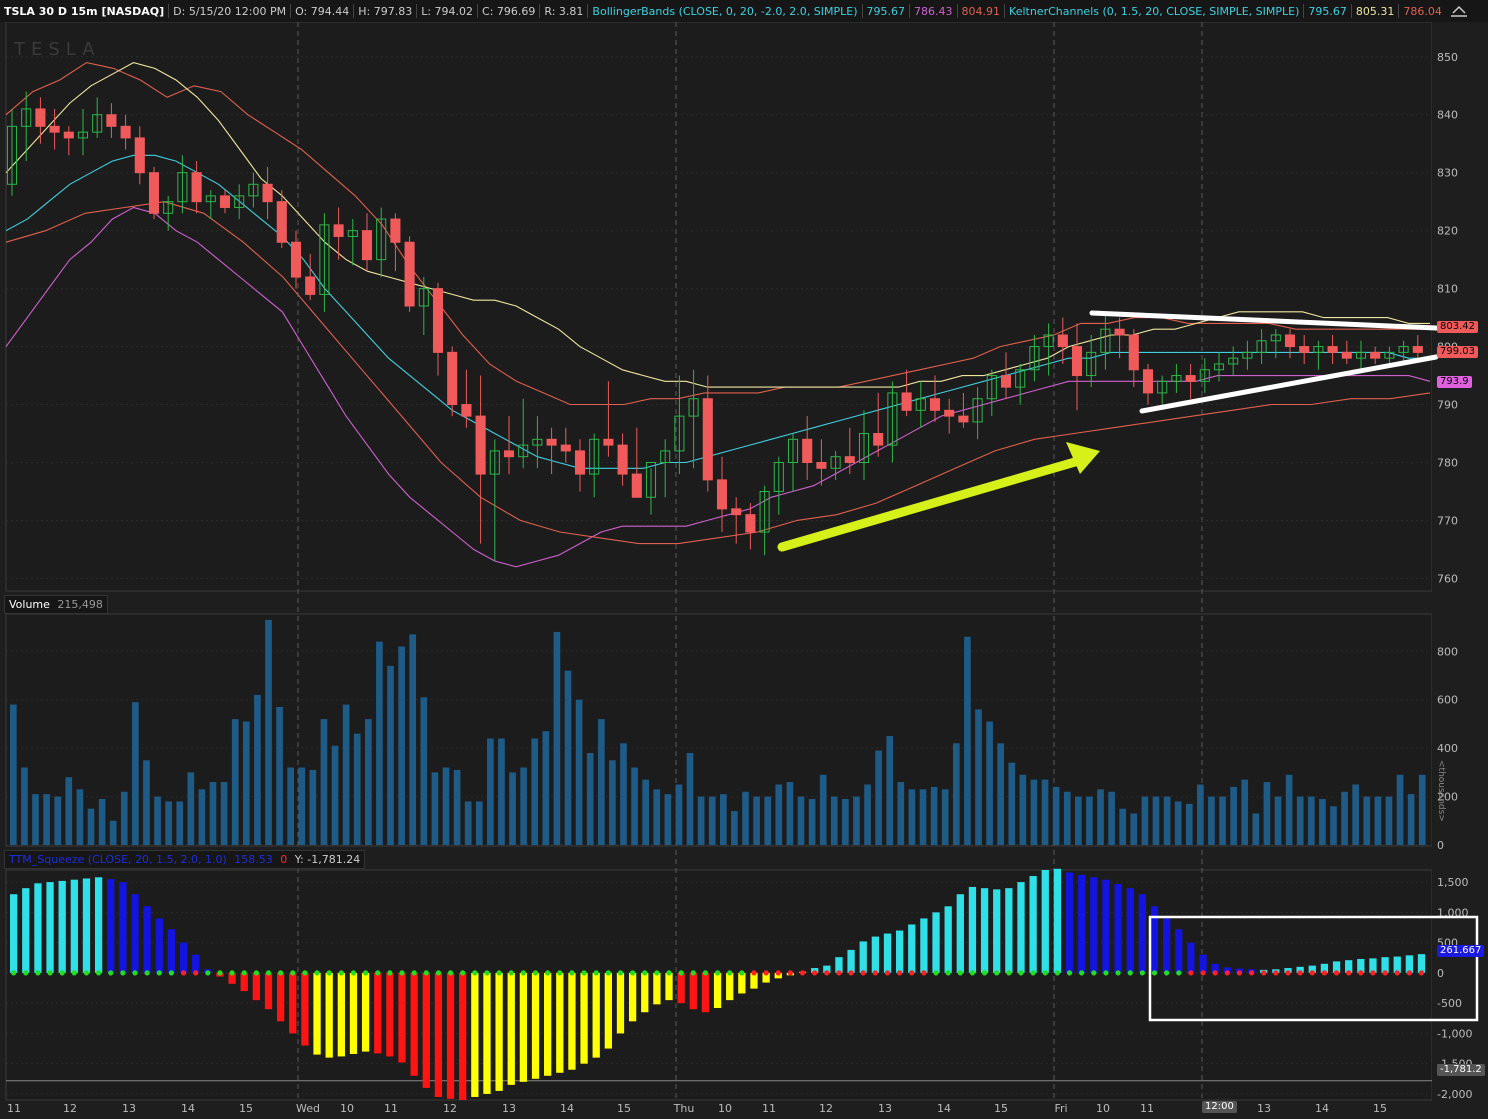 This screenshot has height=1119, width=1488. Describe the element at coordinates (56, 604) in the screenshot. I see `volume-panel-title: Volume 215,498` at that location.